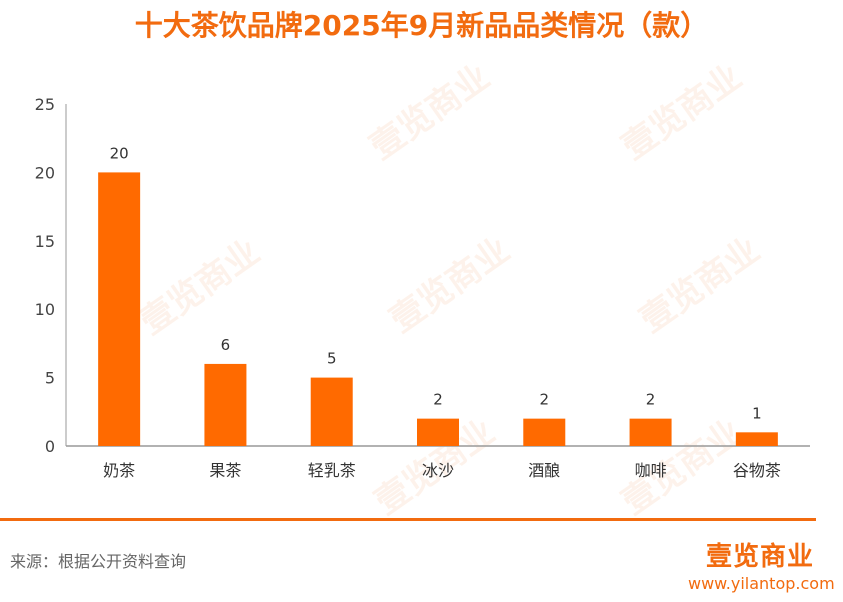  I want to click on y-tick-label-3: 15, so click(45, 241).